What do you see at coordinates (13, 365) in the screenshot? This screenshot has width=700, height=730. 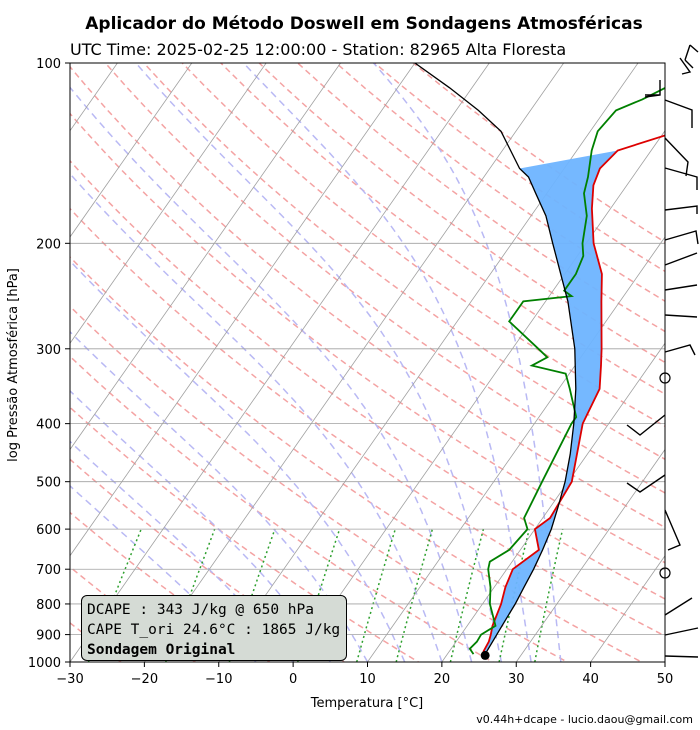 I see `y-axis-label: log Pressão Atmosférica [hPa]` at bounding box center [13, 365].